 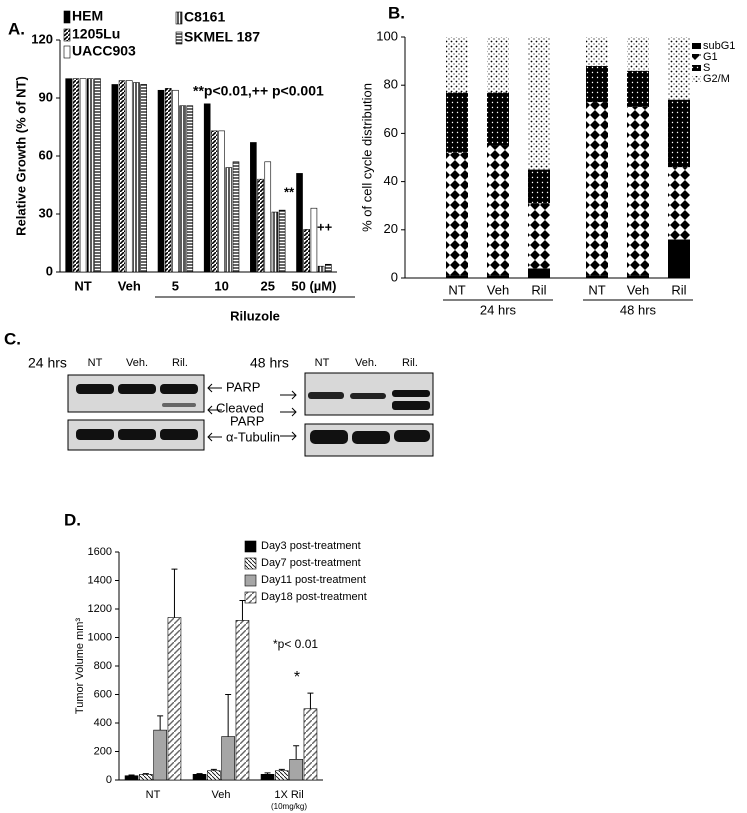 What do you see at coordinates (20, 156) in the screenshot?
I see `y-axis-title: Relative Growth (% of NT)` at bounding box center [20, 156].